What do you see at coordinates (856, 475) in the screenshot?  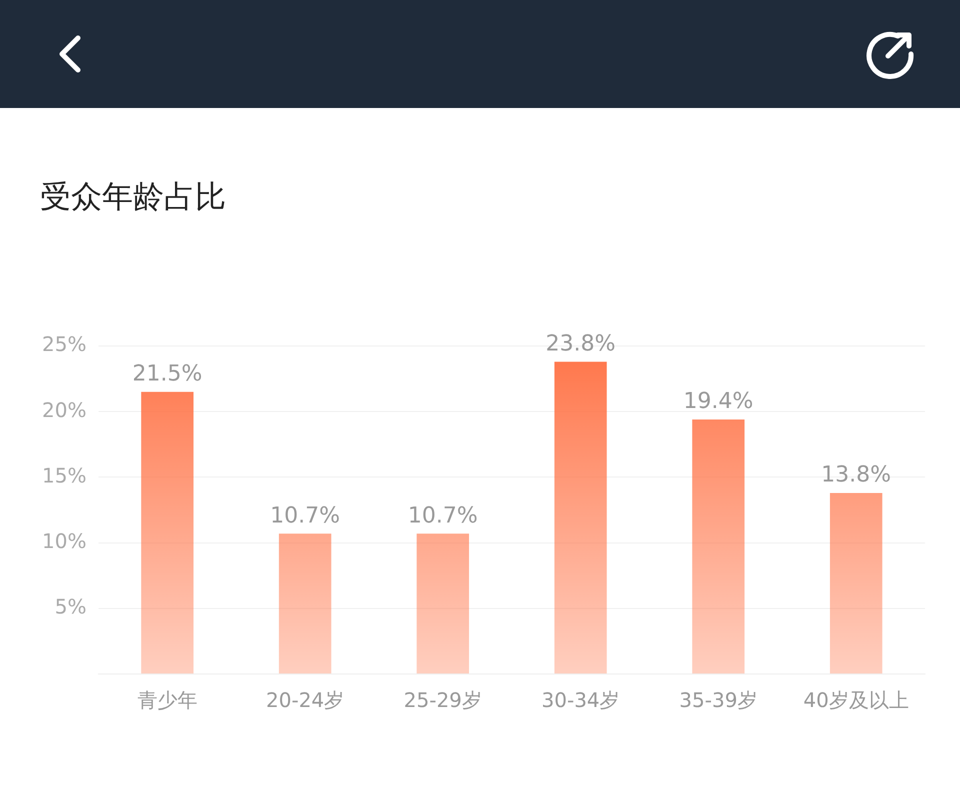 I see `data-label: 13.8%` at bounding box center [856, 475].